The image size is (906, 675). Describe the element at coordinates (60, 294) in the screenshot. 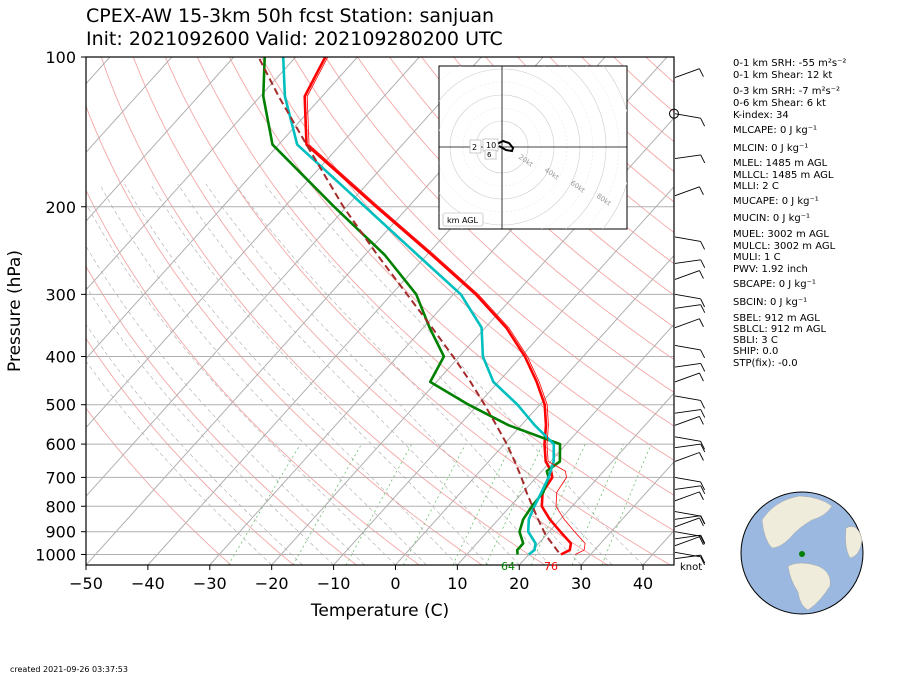

I see `y-tick-label: 300` at that location.